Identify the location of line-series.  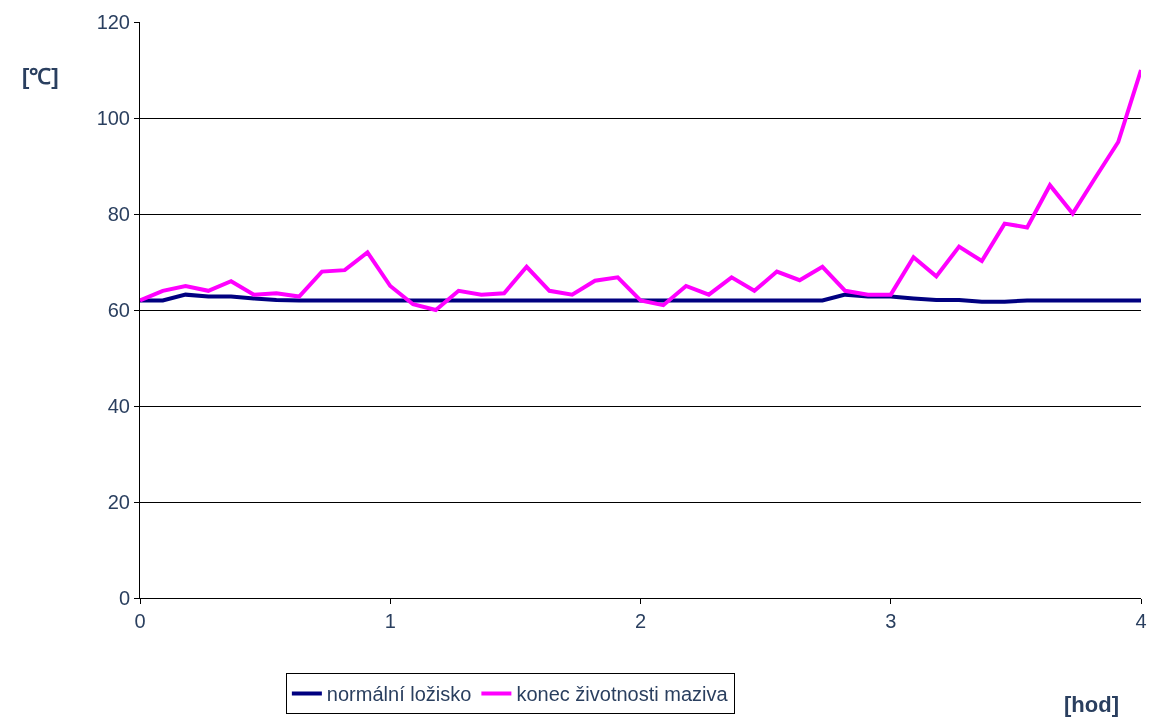
(640, 298).